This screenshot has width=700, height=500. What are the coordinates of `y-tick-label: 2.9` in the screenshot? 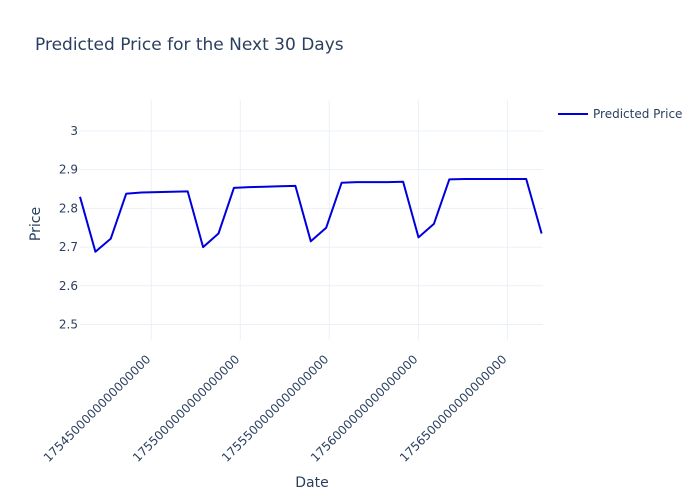 It's located at (68, 170).